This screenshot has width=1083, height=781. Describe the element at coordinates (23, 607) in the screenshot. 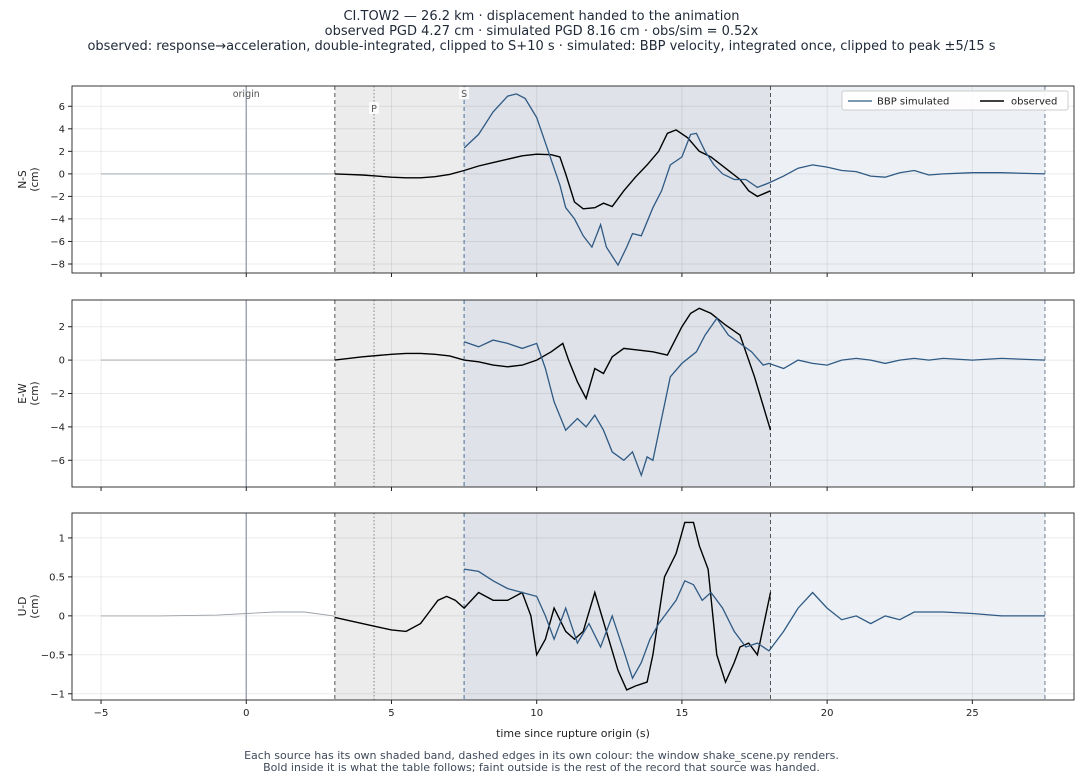

I see `y-axis-label: U-D` at that location.